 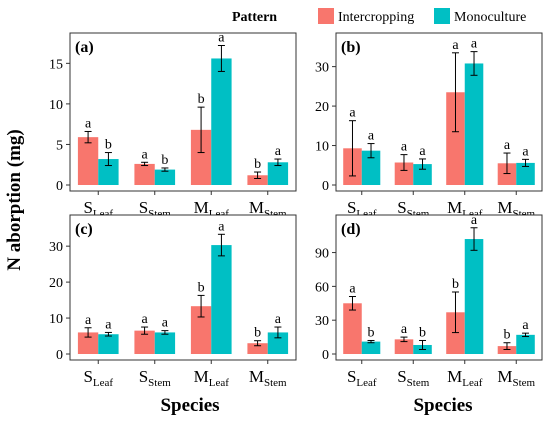 What do you see at coordinates (56, 64) in the screenshot?
I see `y-tick-label: 15` at bounding box center [56, 64].